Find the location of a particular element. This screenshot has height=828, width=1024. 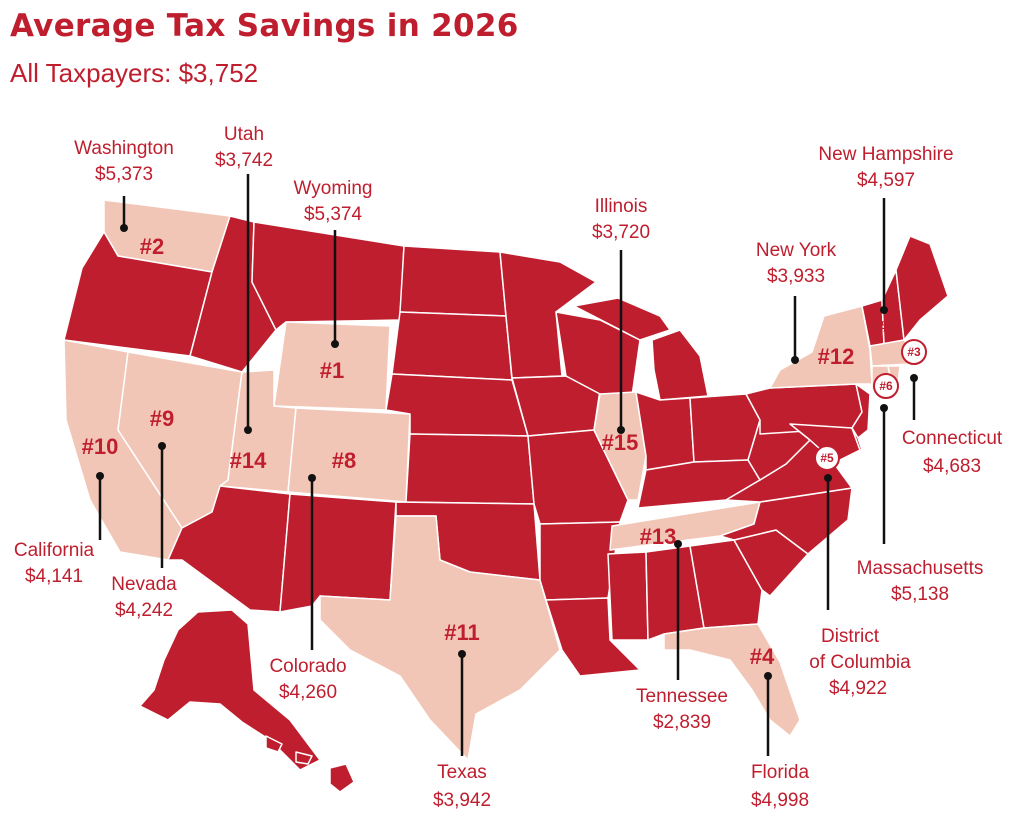

chart-subtitle: All Taxpayers: $3,752 is located at coordinates (134, 73).